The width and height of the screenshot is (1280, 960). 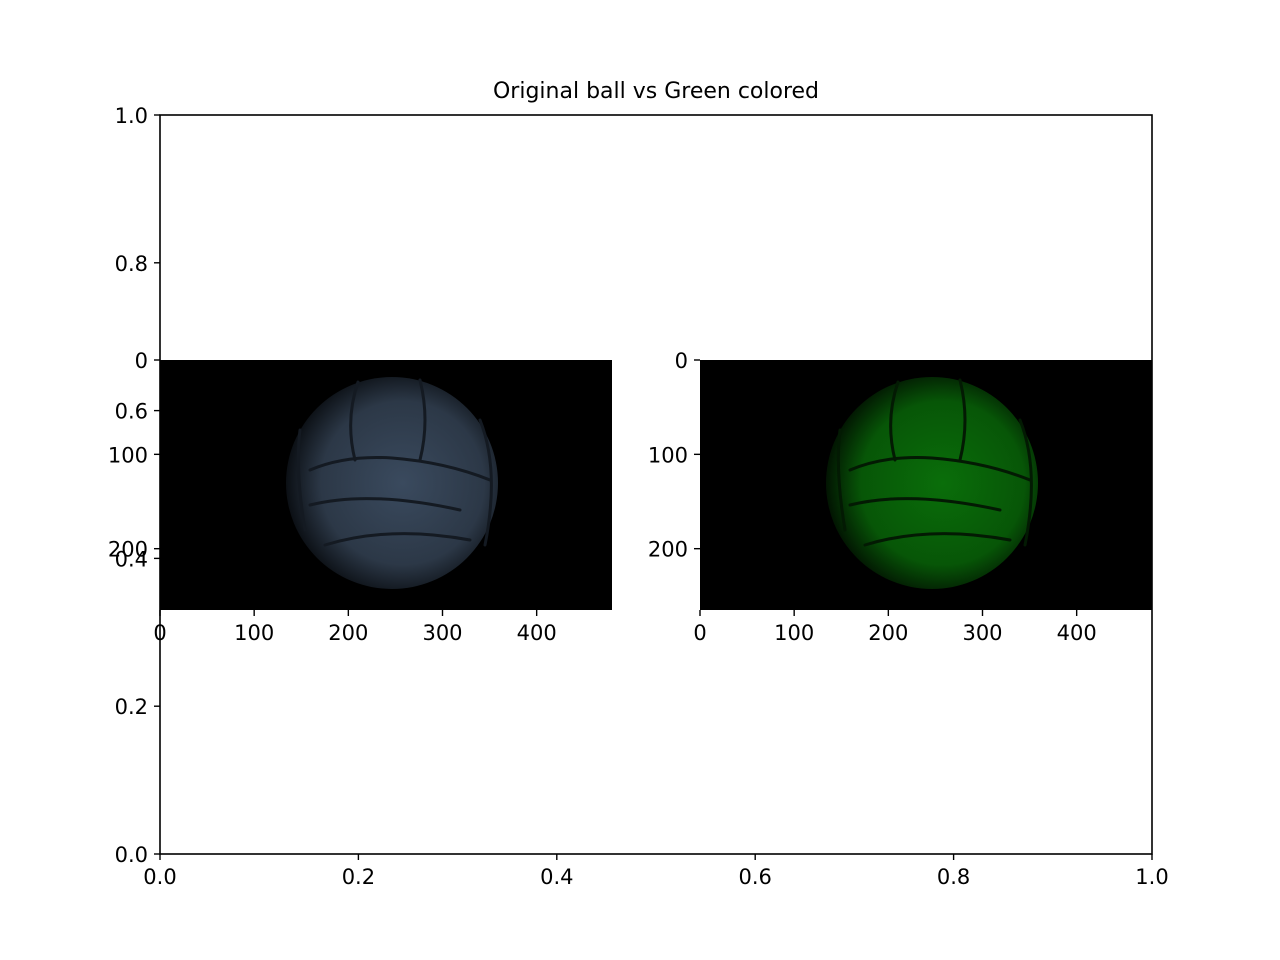 I want to click on green-y-tick-label: 100, so click(x=668, y=455).